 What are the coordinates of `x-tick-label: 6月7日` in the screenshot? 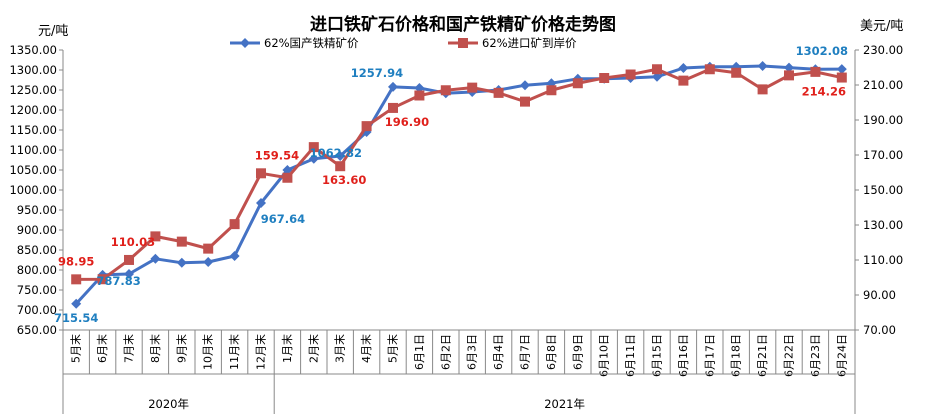 It's located at (525, 352).